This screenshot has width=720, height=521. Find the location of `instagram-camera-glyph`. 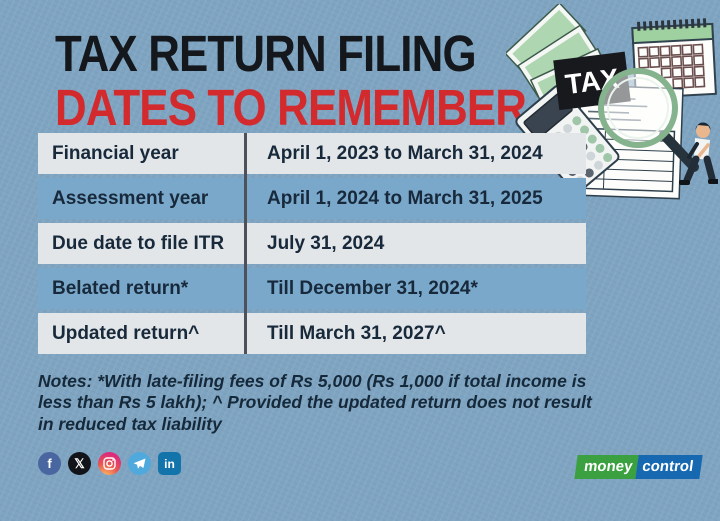

instagram-camera-glyph is located at coordinates (109, 463).